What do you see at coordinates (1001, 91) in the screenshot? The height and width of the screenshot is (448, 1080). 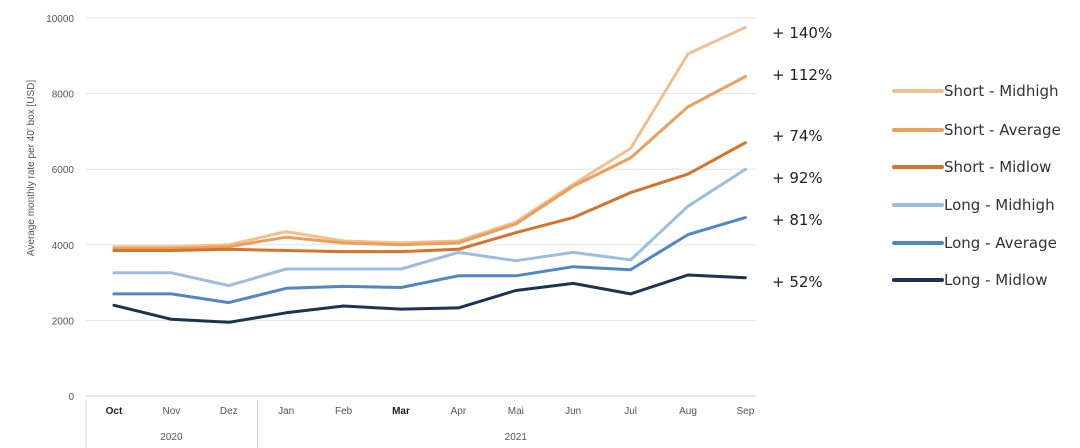 I see `legend-label: Short - Midhigh` at bounding box center [1001, 91].